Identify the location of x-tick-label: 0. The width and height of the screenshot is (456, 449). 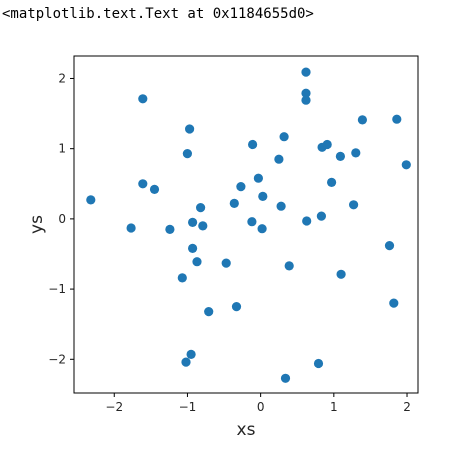
(261, 407).